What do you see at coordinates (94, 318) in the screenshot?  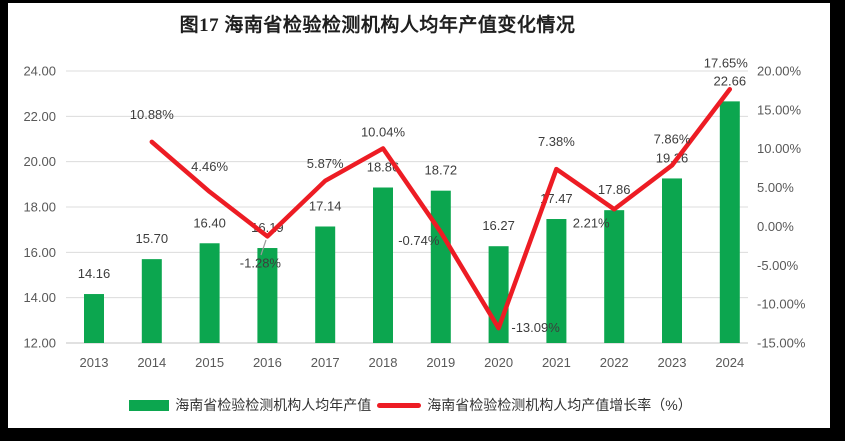 I see `bar-2013` at bounding box center [94, 318].